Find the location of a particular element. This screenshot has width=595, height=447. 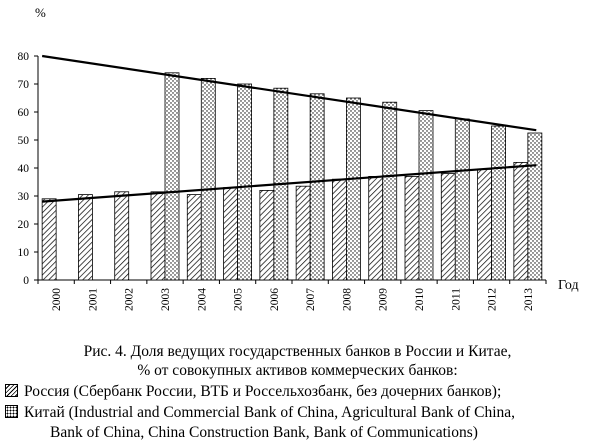

x-tick-label: 2005 is located at coordinates (239, 299).